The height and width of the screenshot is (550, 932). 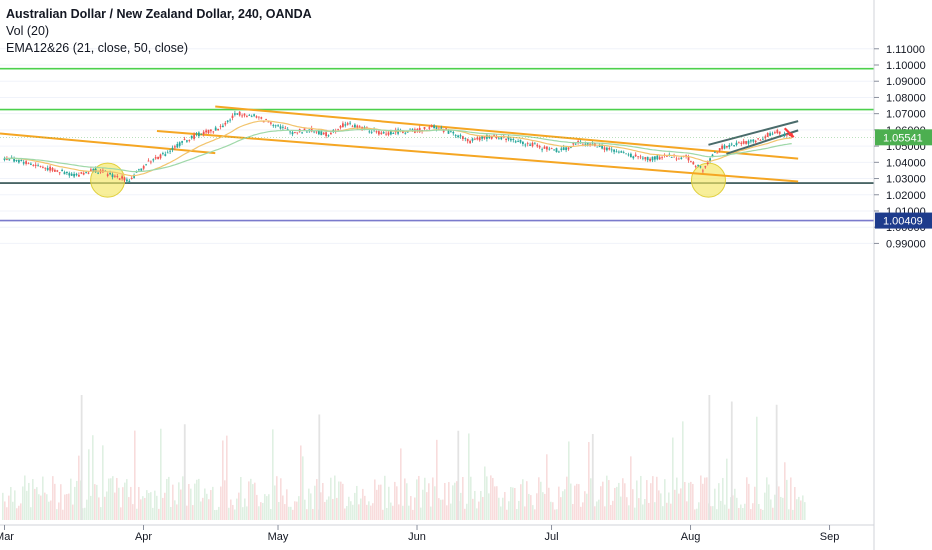 What do you see at coordinates (419, 534) in the screenshot?
I see `time-axis: Mar Apr May Jun Jul Aug Sep` at bounding box center [419, 534].